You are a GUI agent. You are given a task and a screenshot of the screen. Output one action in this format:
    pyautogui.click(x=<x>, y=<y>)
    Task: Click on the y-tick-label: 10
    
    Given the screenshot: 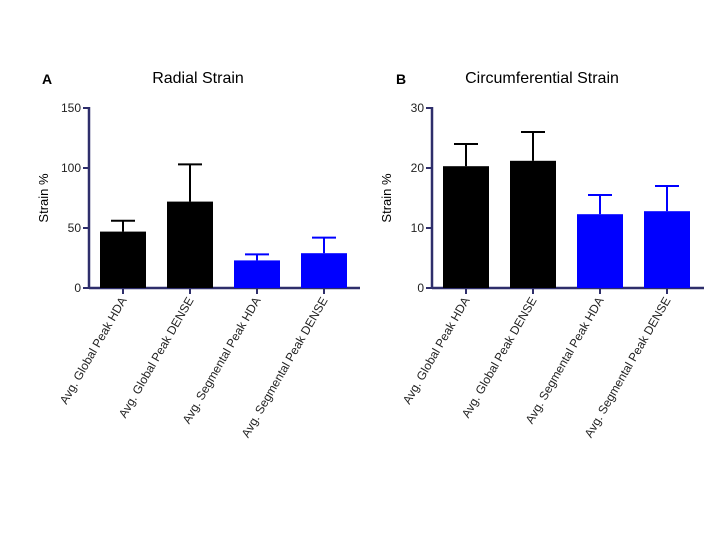 What is the action you would take?
    pyautogui.click(x=418, y=228)
    